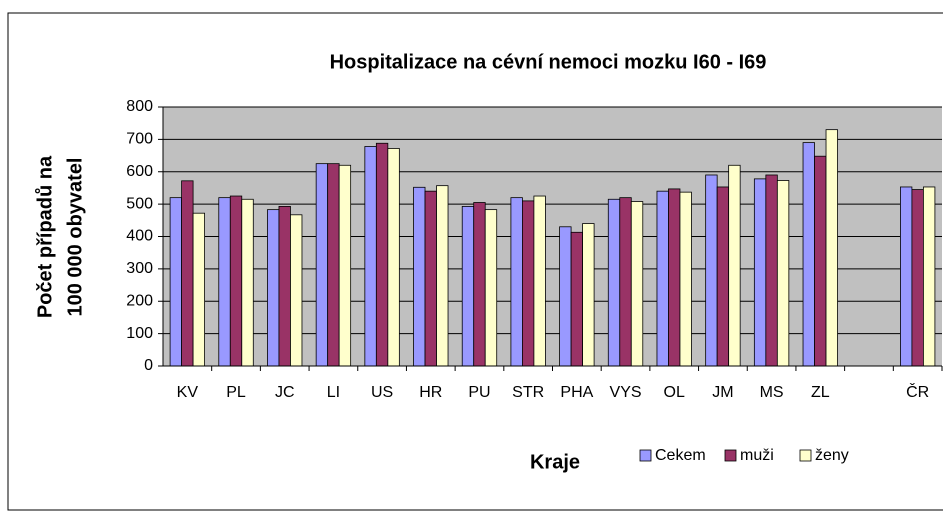  Describe the element at coordinates (139, 333) in the screenshot. I see `y-tick-label: 100` at that location.